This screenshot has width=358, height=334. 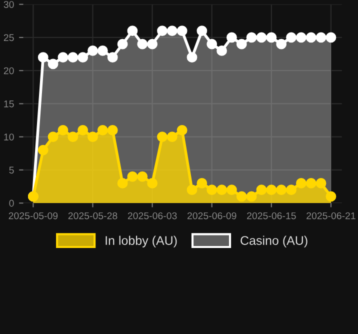 What do you see at coordinates (33, 216) in the screenshot?
I see `x-tick-label: 2025-05-09` at bounding box center [33, 216].